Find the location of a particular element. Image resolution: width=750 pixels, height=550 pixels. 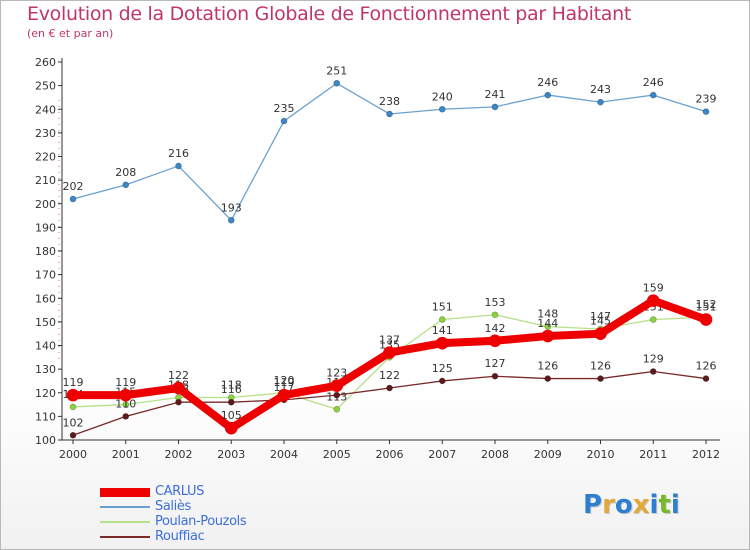

data-label: 141 is located at coordinates (442, 330).